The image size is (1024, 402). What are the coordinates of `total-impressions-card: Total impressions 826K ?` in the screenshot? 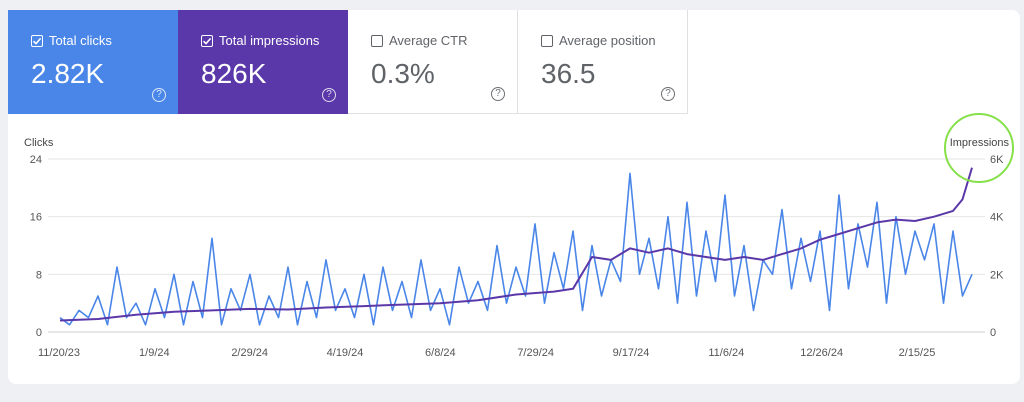 It's located at (263, 62).